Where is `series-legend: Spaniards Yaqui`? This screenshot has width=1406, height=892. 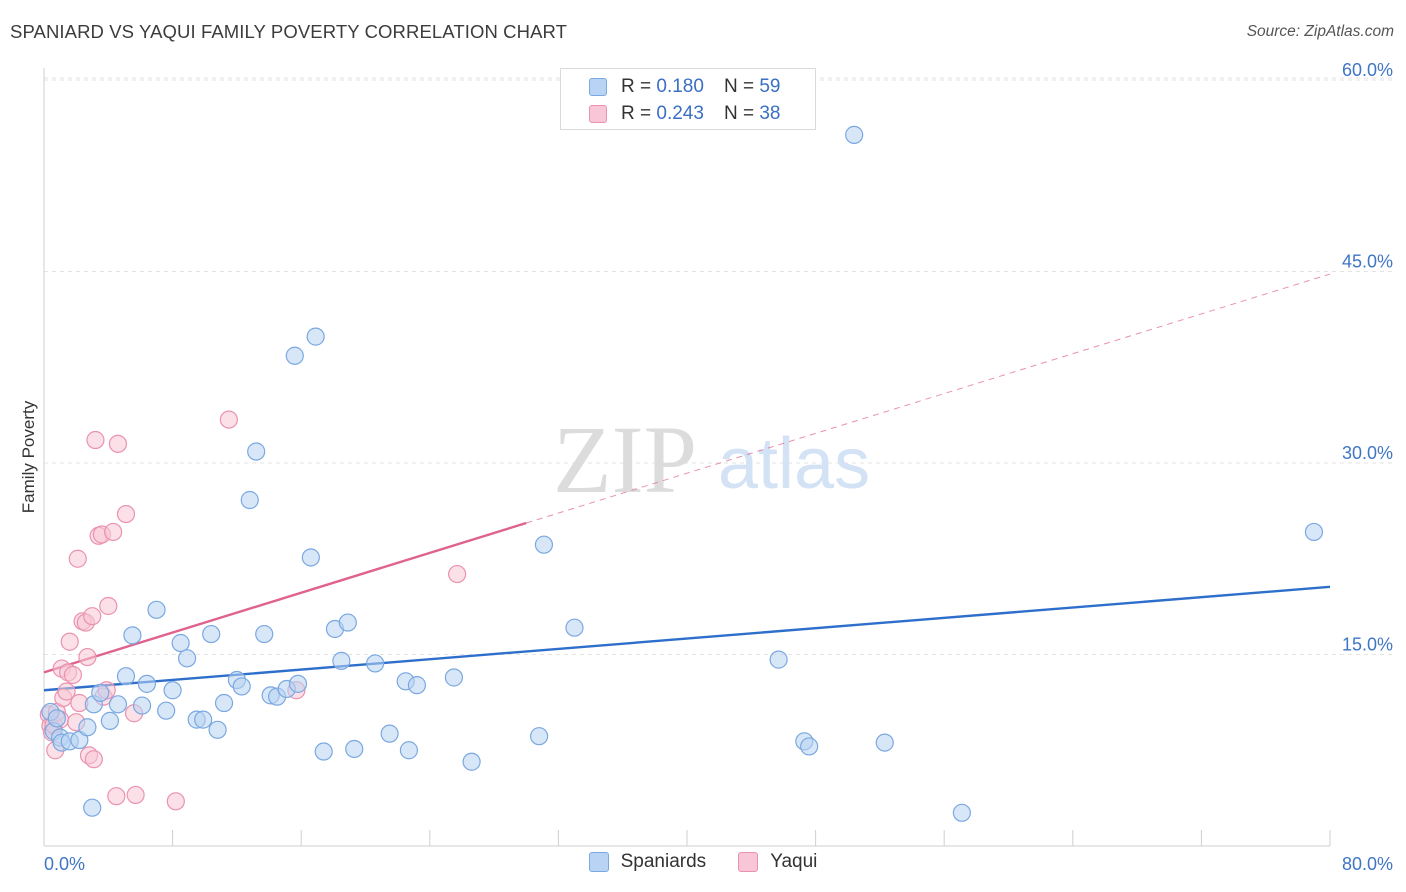 series-legend: Spaniards Yaqui is located at coordinates (703, 862).